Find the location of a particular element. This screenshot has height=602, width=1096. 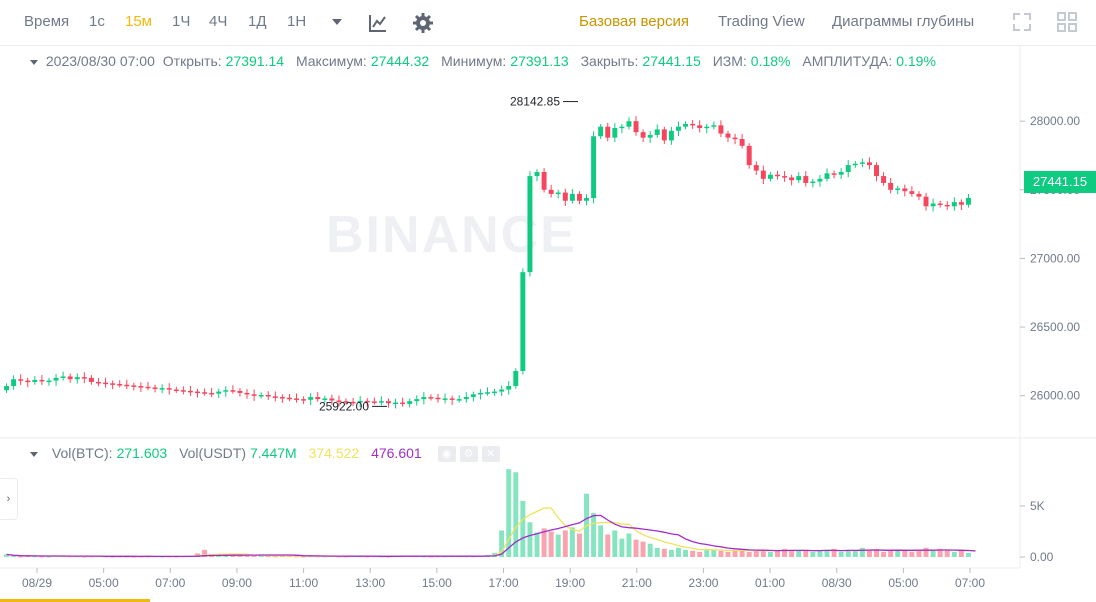

settings-icon: ⚙ is located at coordinates (468, 454).